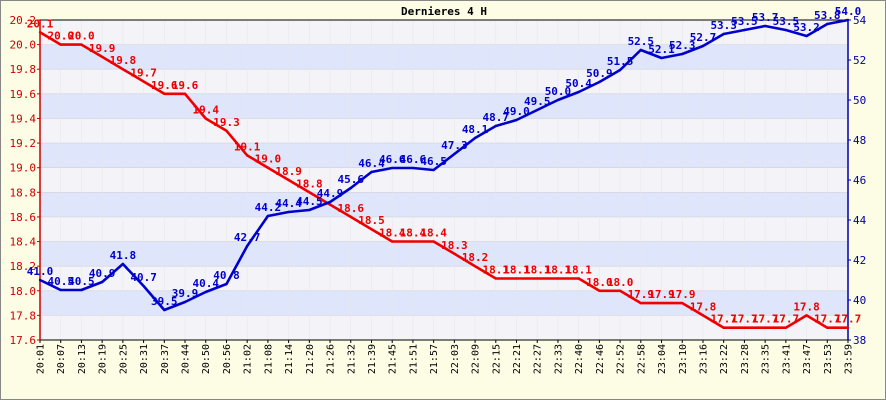 Image resolution: width=886 pixels, height=400 pixels. I want to click on y-right-tick-label: 52, so click(859, 60).